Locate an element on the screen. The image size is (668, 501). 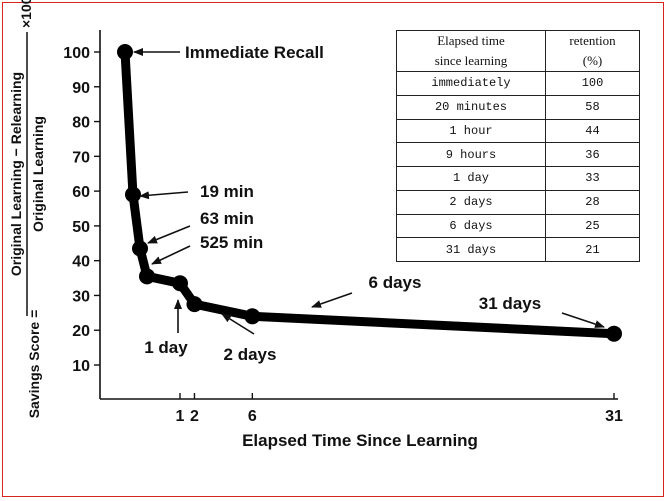
annotation-label: 2 days is located at coordinates (250, 354).